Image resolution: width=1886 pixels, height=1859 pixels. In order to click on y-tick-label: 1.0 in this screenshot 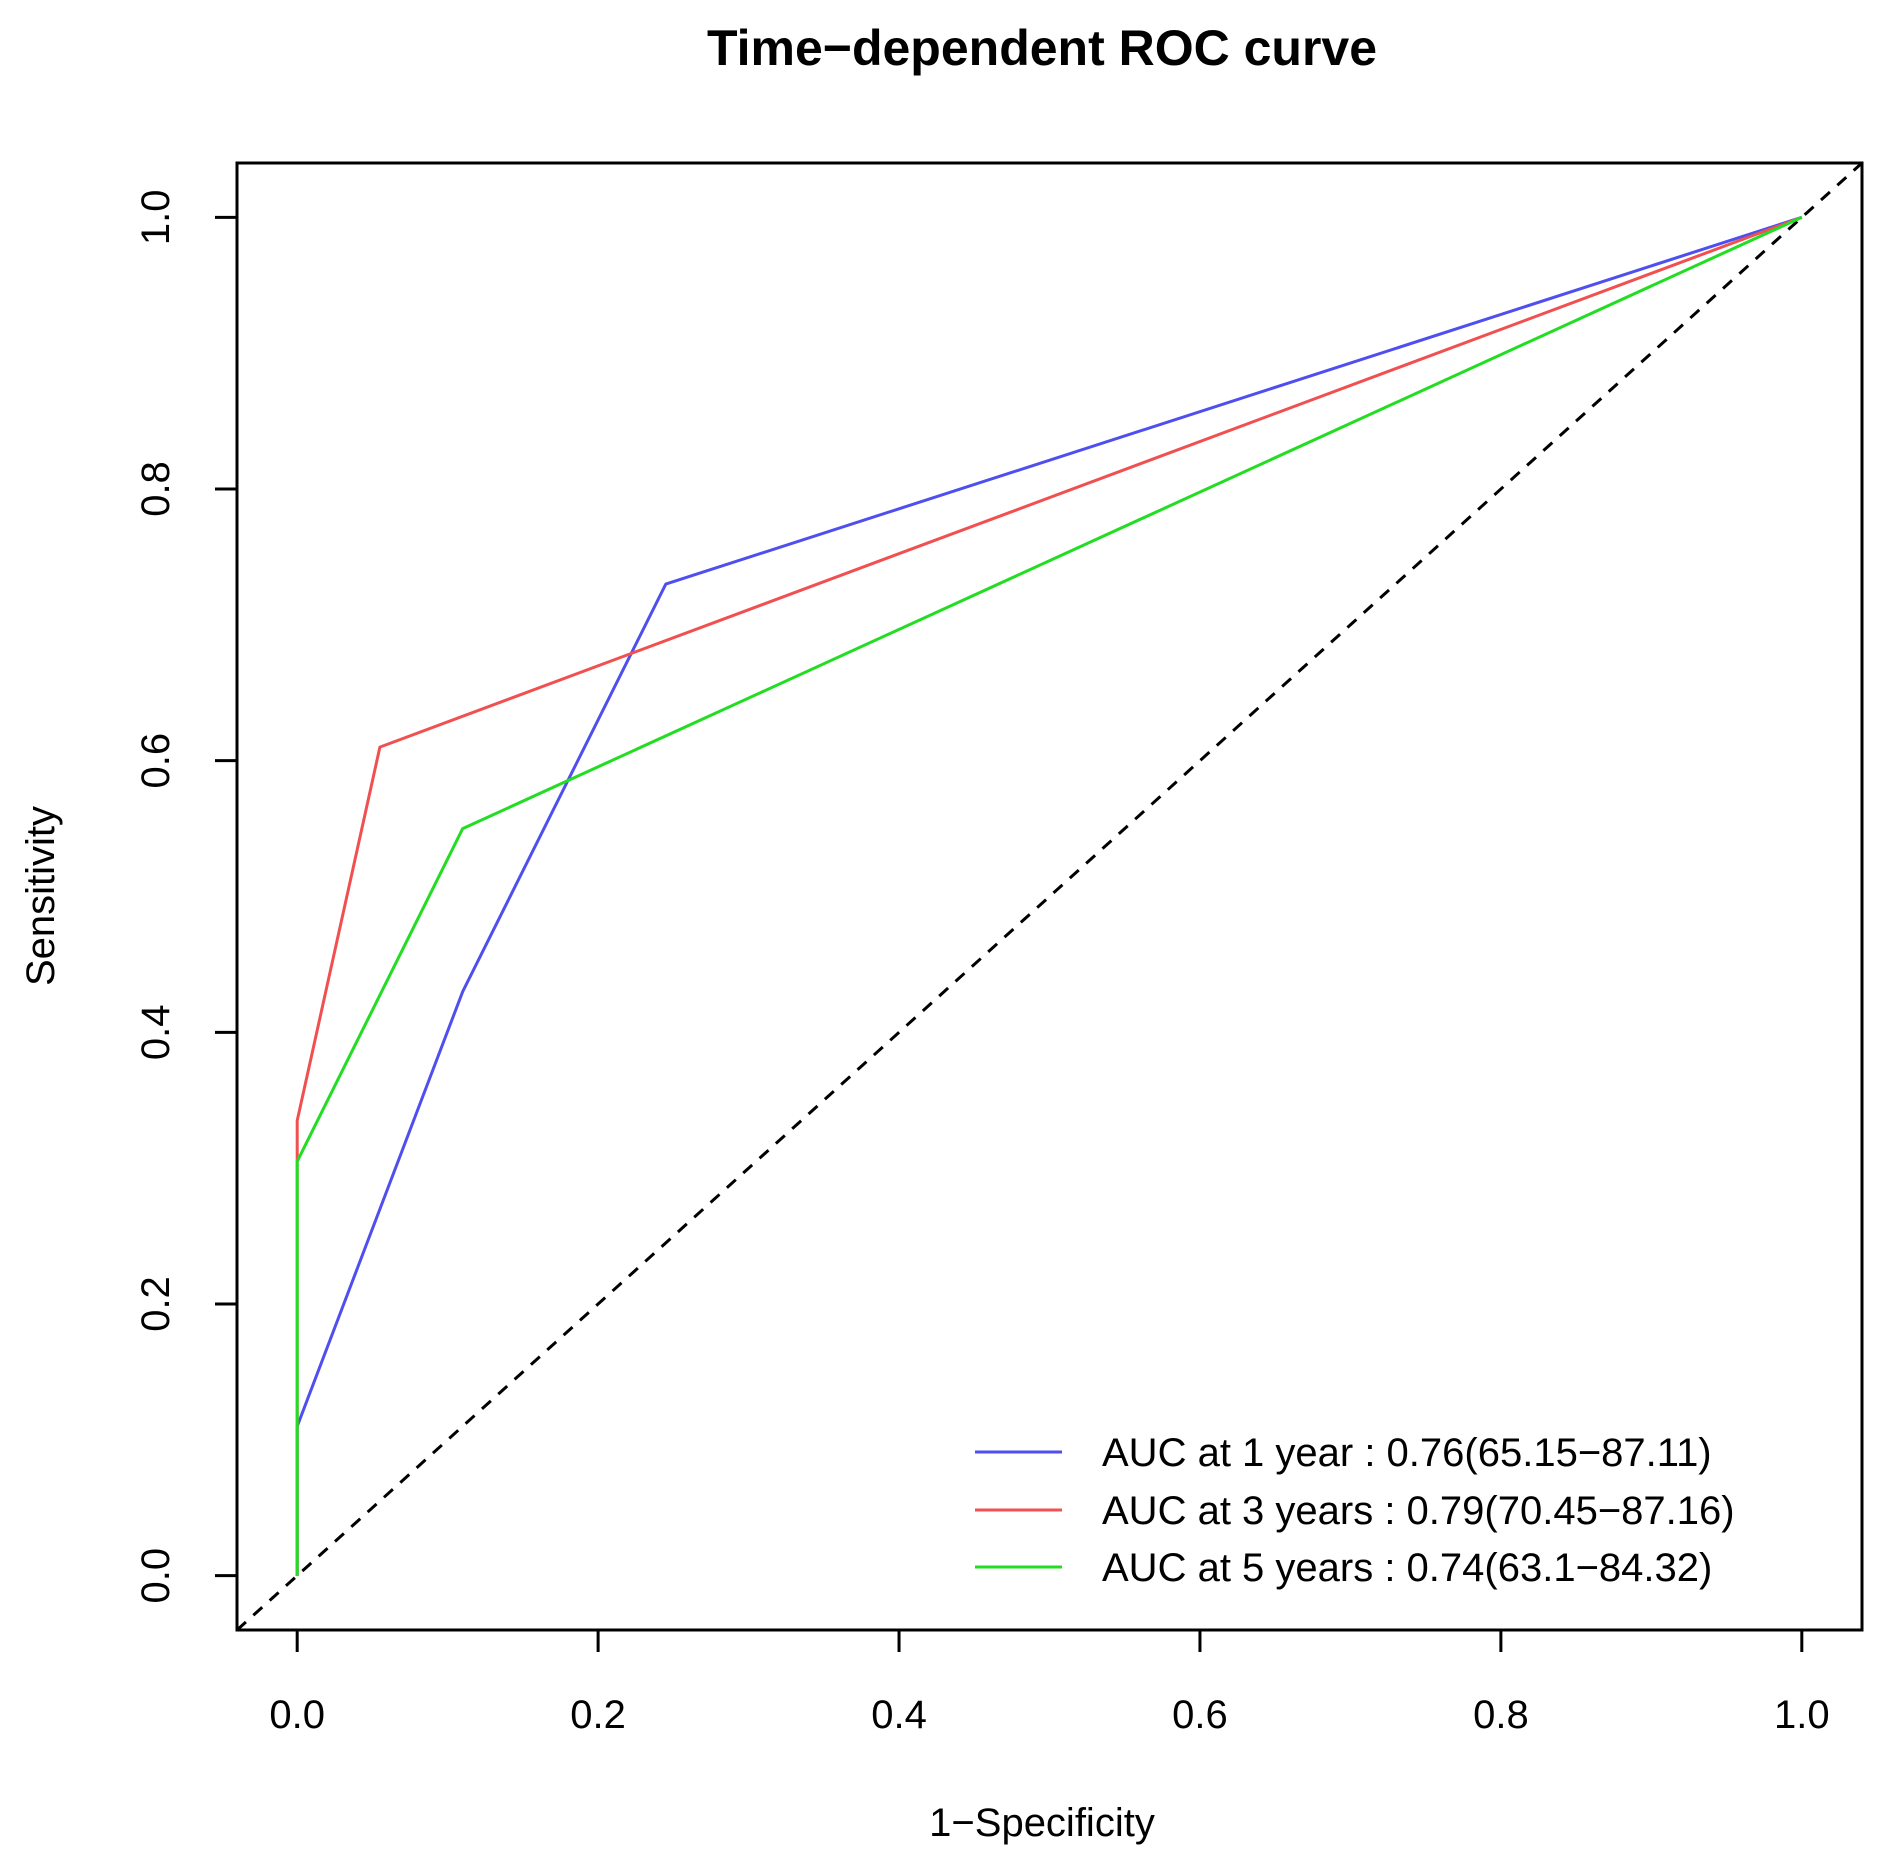, I will do `click(156, 217)`.